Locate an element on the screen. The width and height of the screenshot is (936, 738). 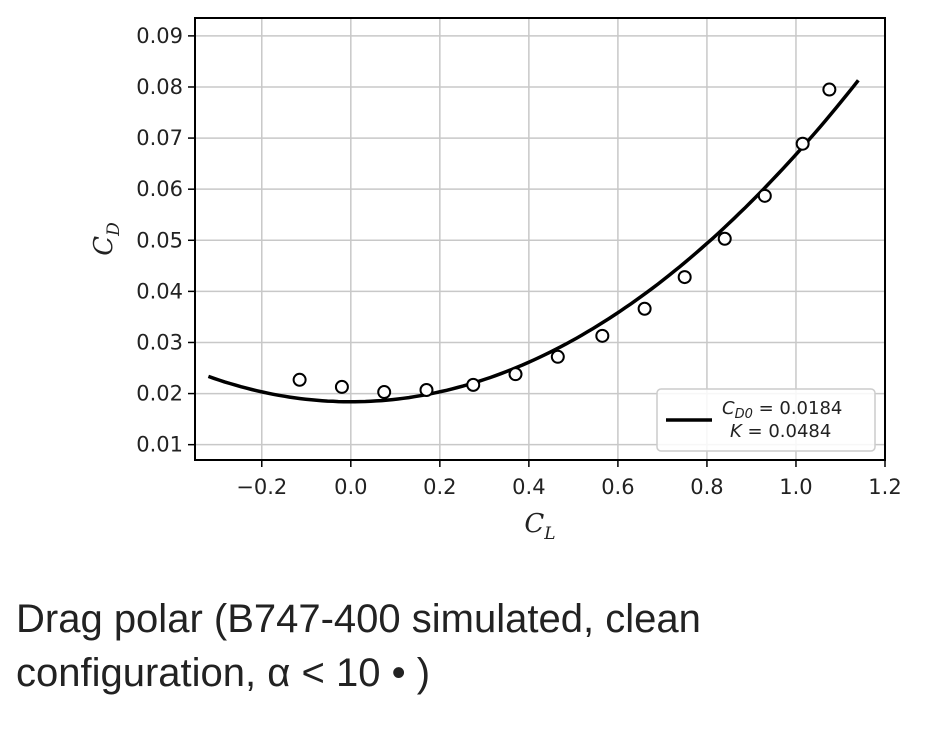
legend: CD0 = 0.0184 K = 0.0484 is located at coordinates (766, 420).